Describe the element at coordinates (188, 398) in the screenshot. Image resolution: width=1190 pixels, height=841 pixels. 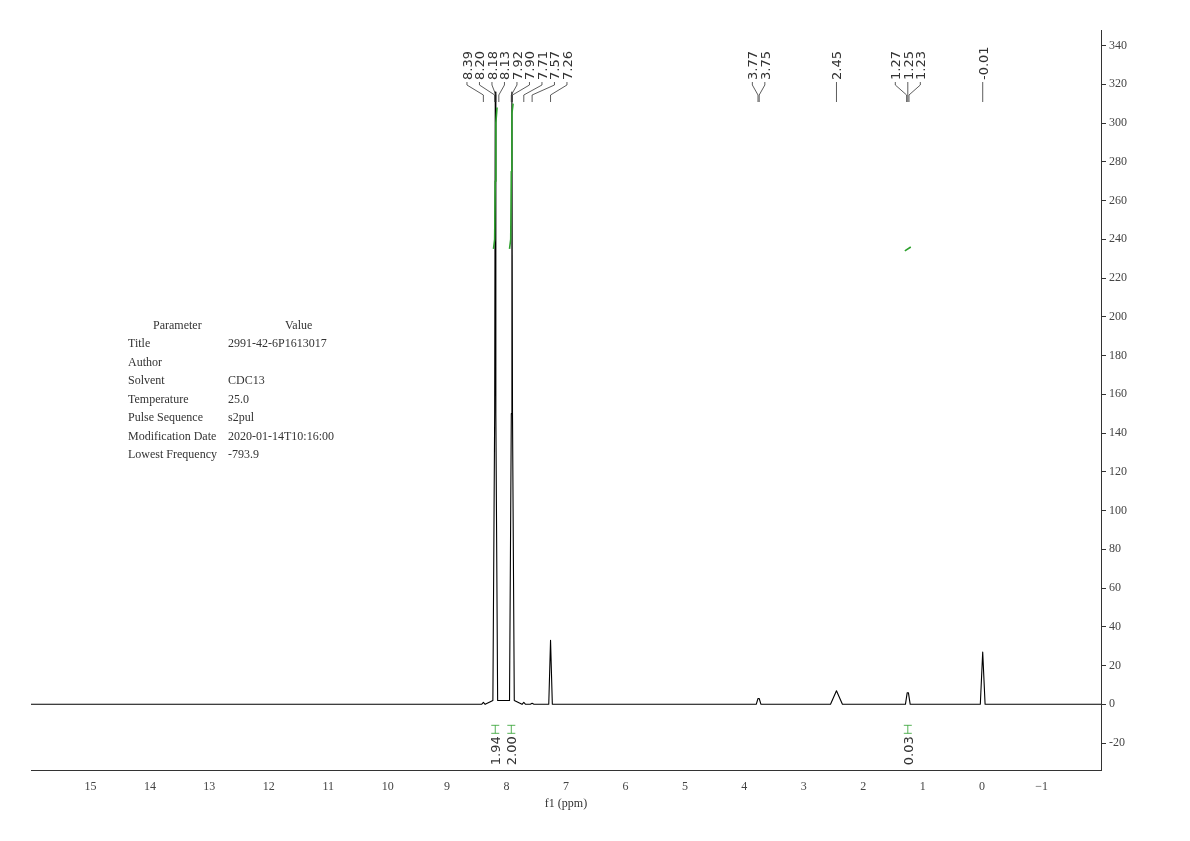
I see `text: Temperature 25.0` at that location.